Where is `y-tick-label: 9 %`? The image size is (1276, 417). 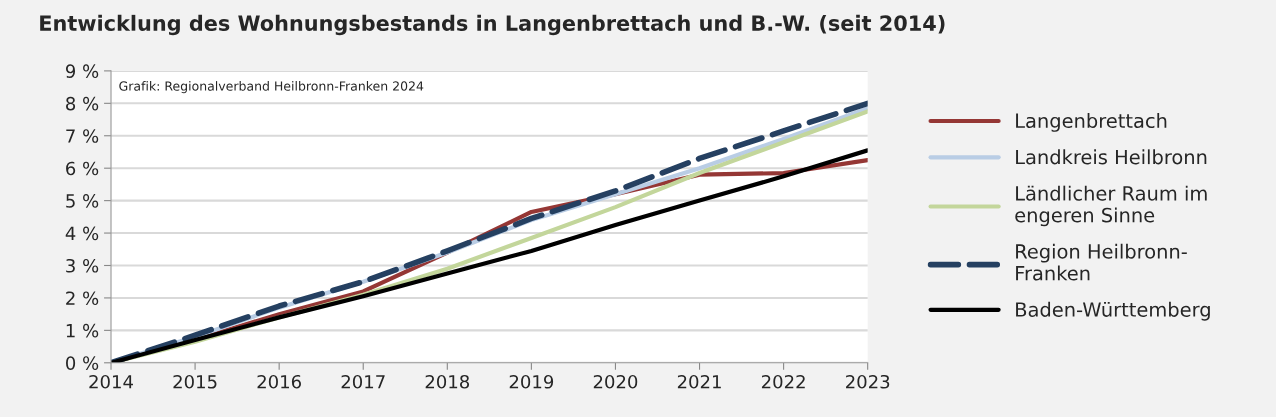
y-tick-label: 9 % is located at coordinates (82, 71).